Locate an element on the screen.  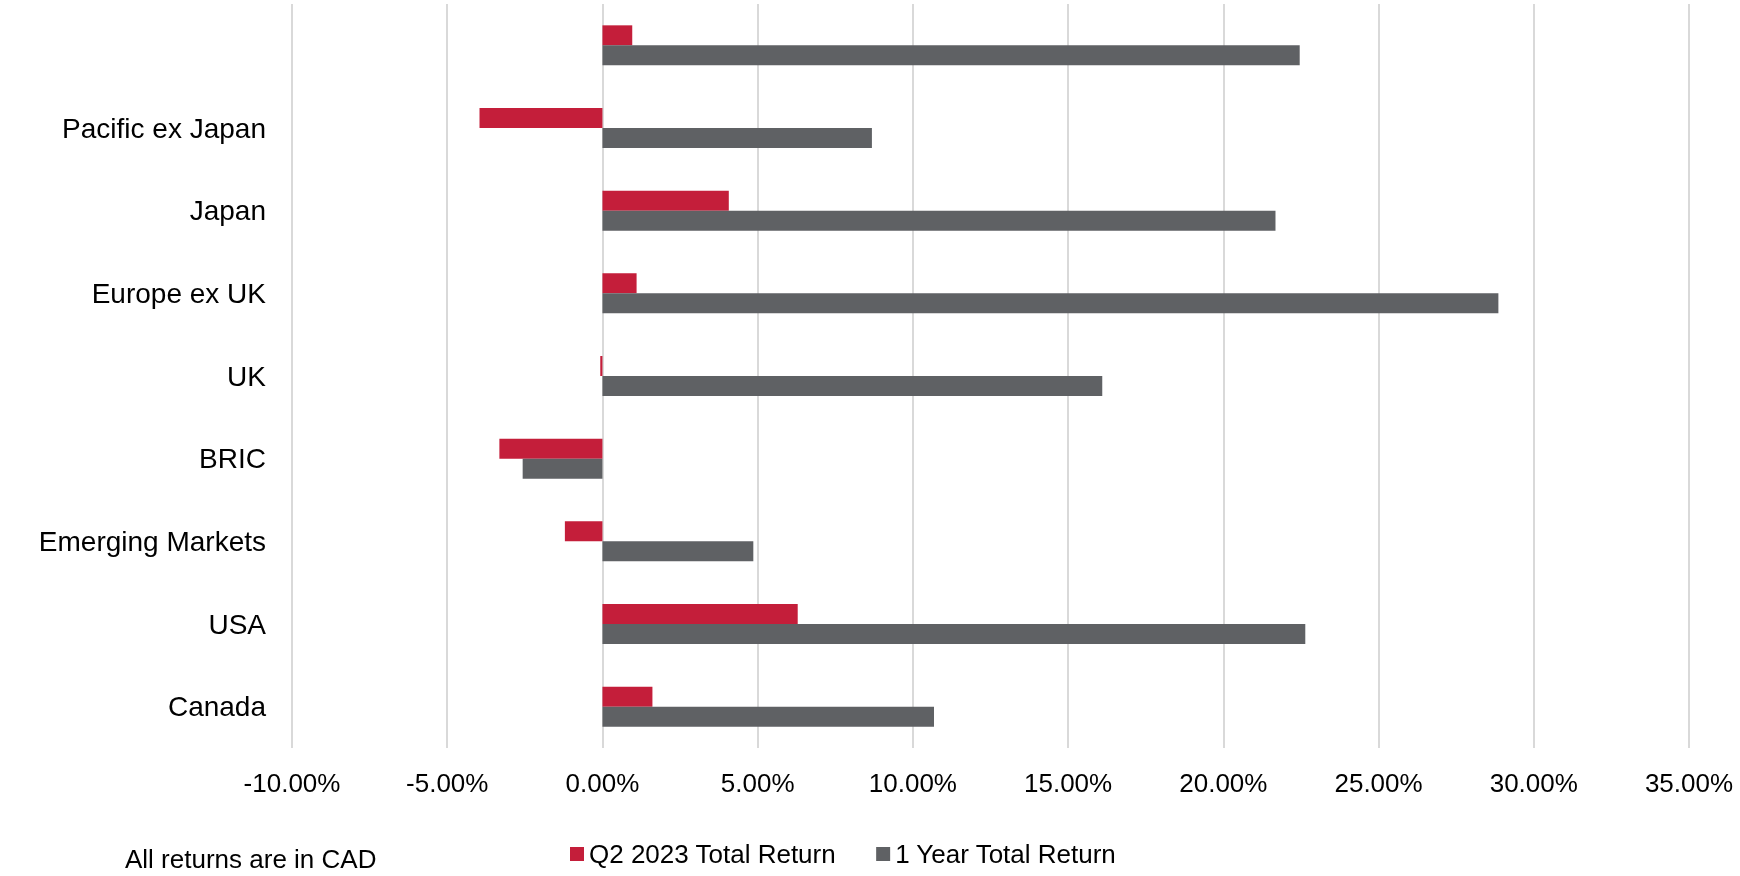
text: All returns are in CAD is located at coordinates (251, 859).